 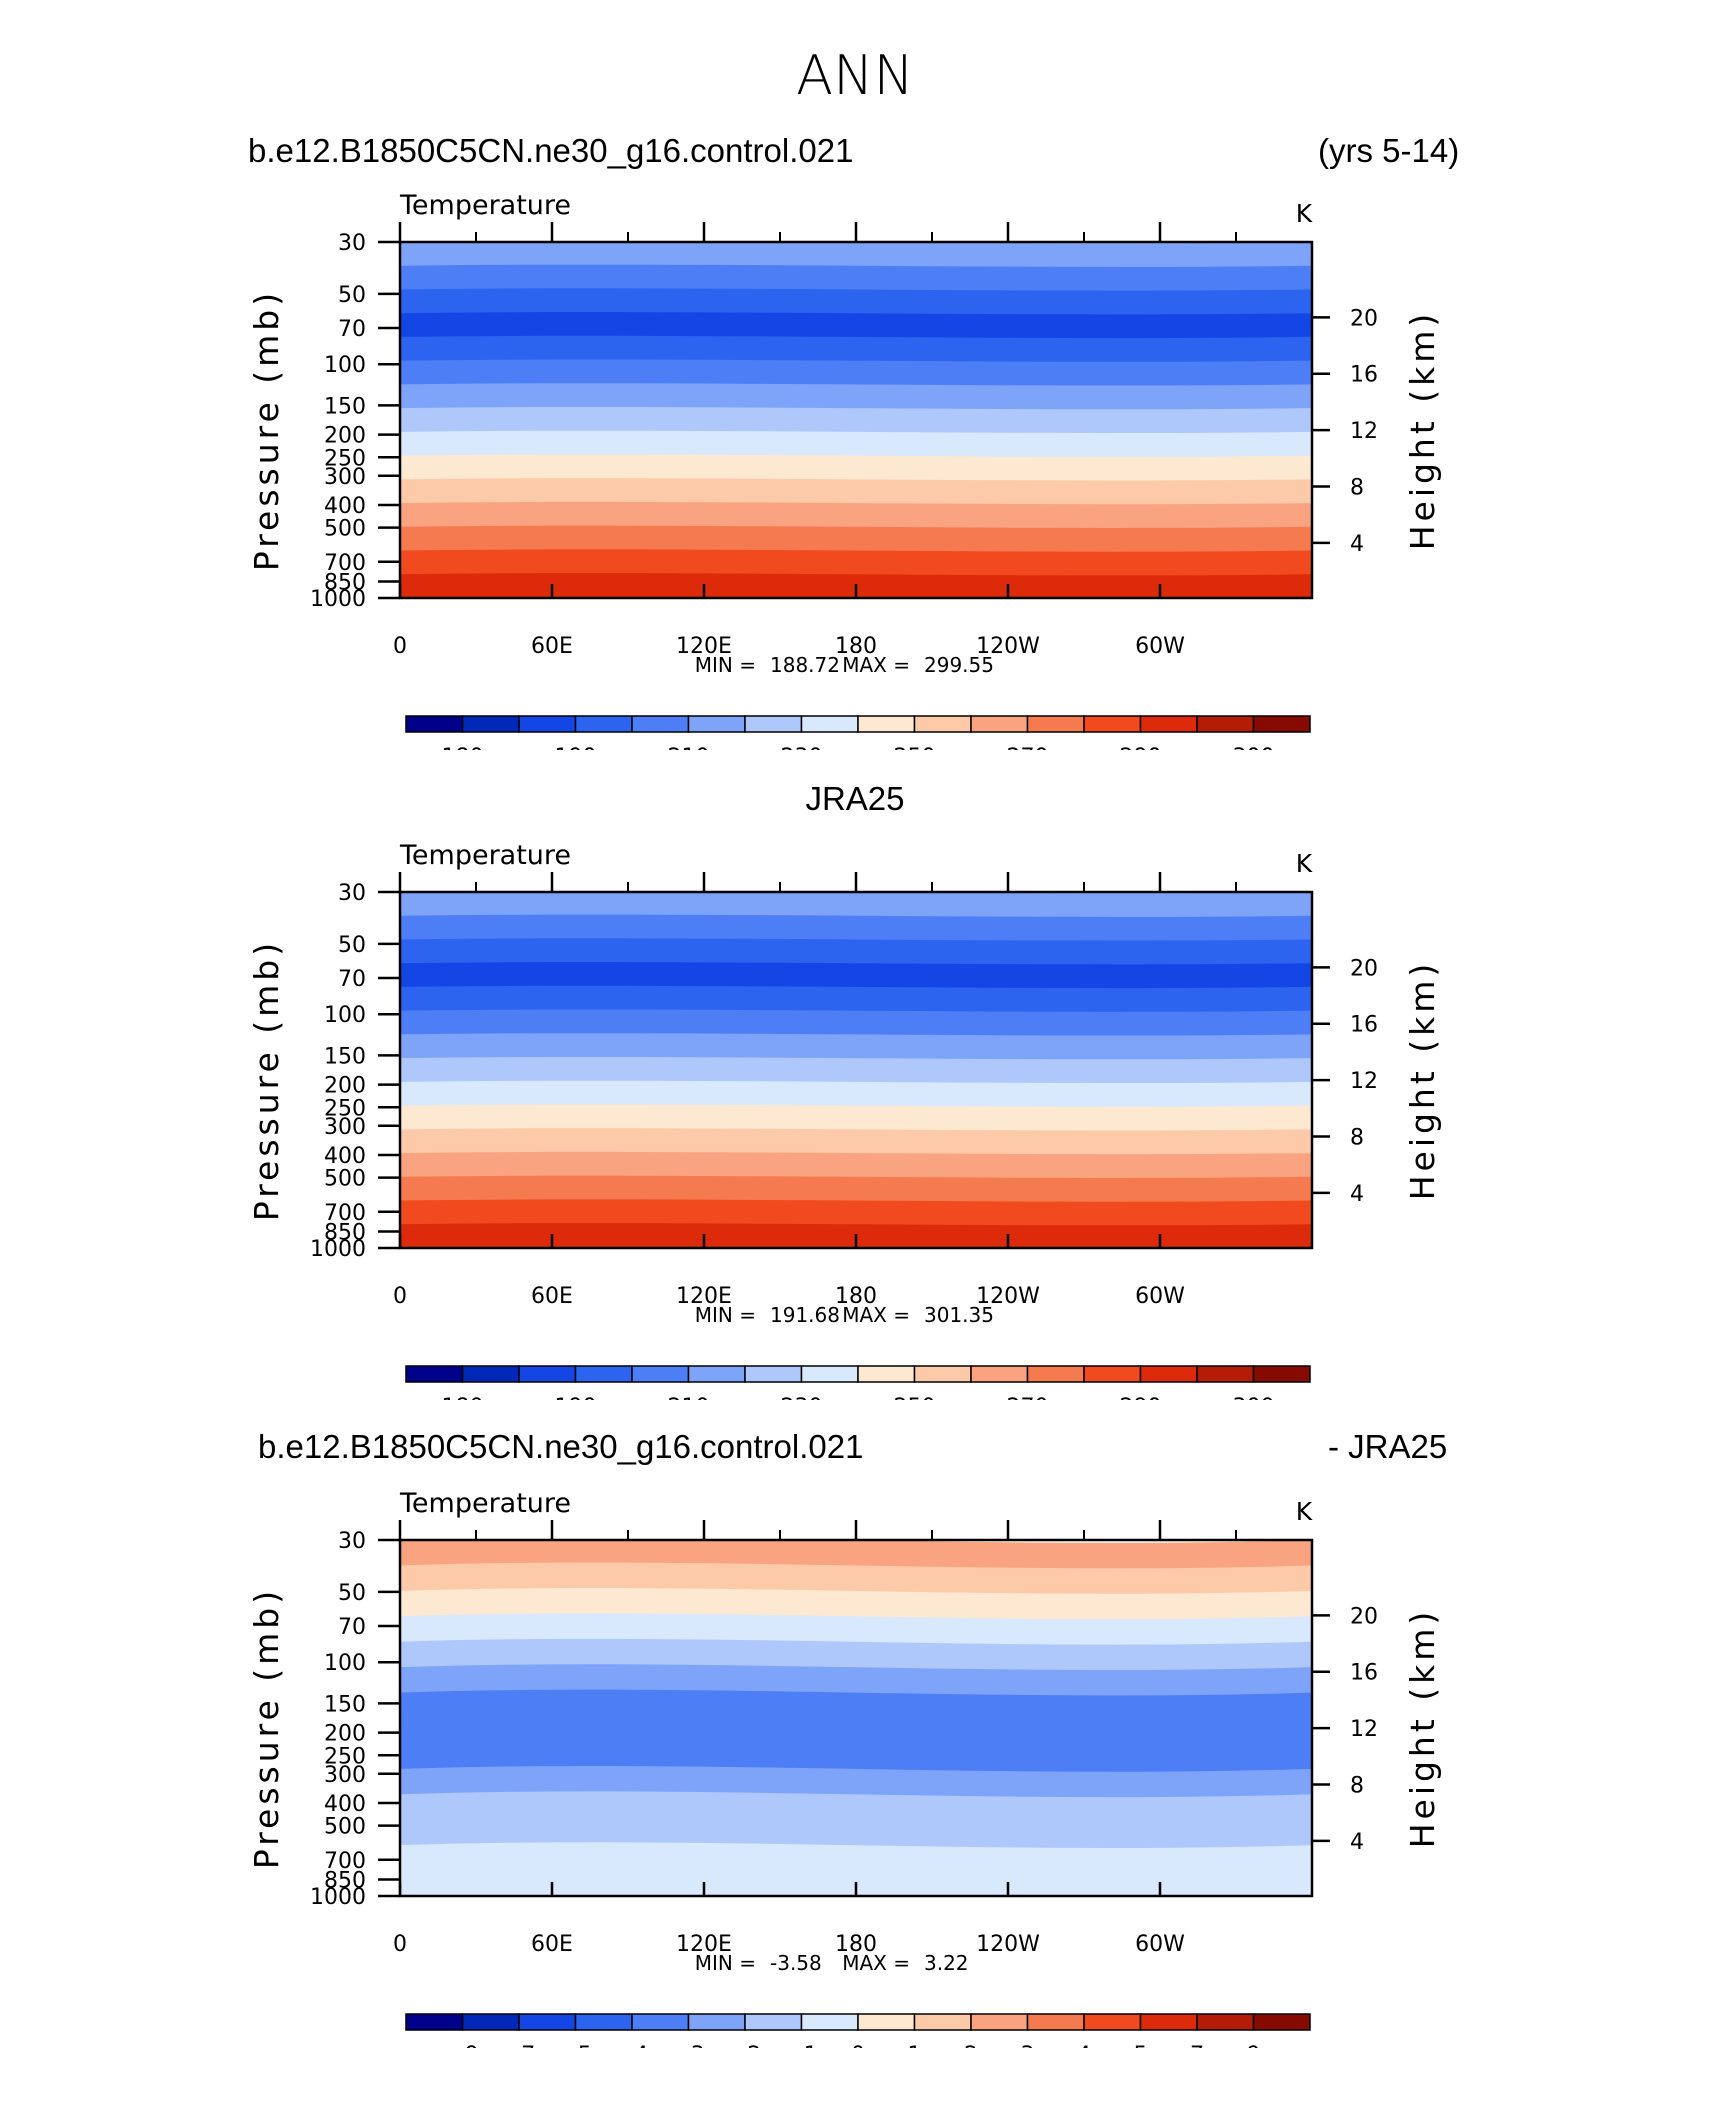 I want to click on y-tick-label: 30, so click(x=352, y=1541).